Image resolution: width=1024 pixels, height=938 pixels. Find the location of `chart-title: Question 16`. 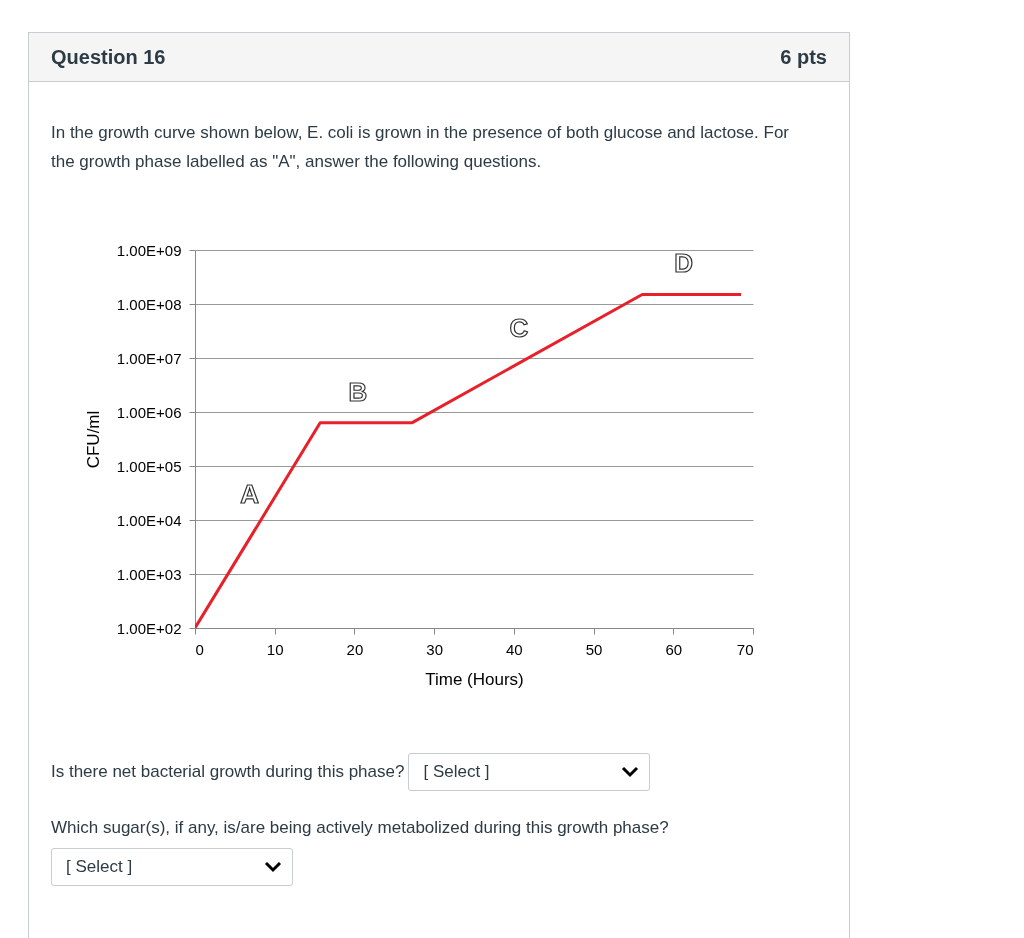

chart-title: Question 16 is located at coordinates (108, 57).